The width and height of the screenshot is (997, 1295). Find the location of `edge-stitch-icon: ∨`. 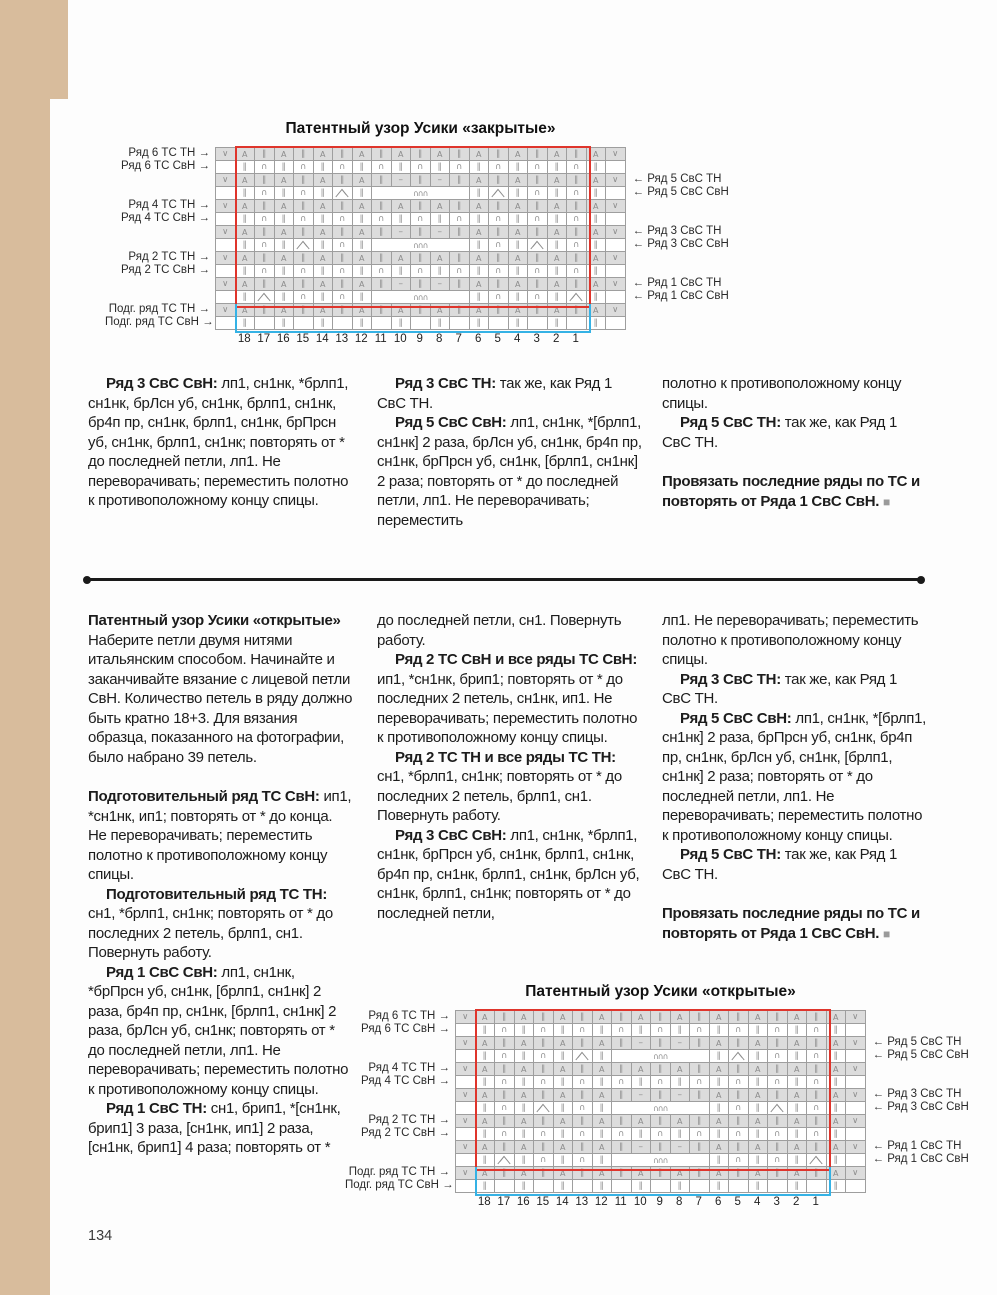

edge-stitch-icon: ∨ is located at coordinates (855, 1042).